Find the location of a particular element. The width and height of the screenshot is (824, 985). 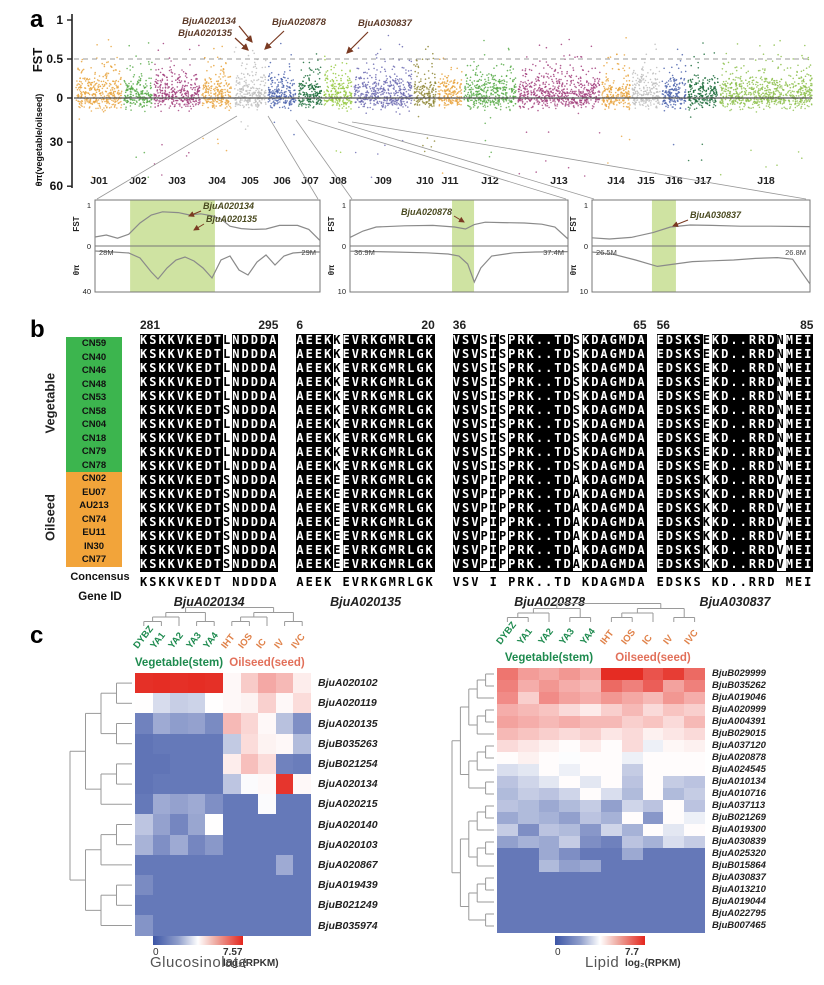

heatmap-gene-label: BjuA022795 is located at coordinates (739, 913).